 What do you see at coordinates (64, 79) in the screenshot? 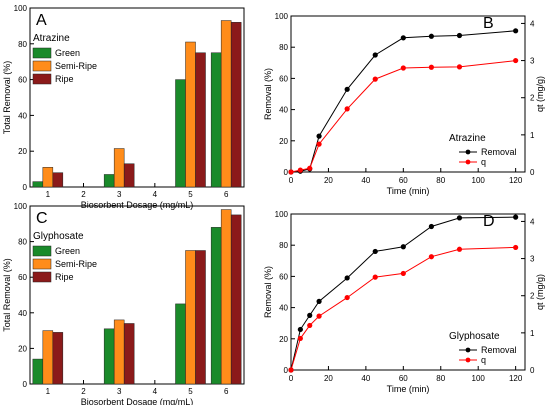
I see `legend-label: Ripe` at bounding box center [64, 79].